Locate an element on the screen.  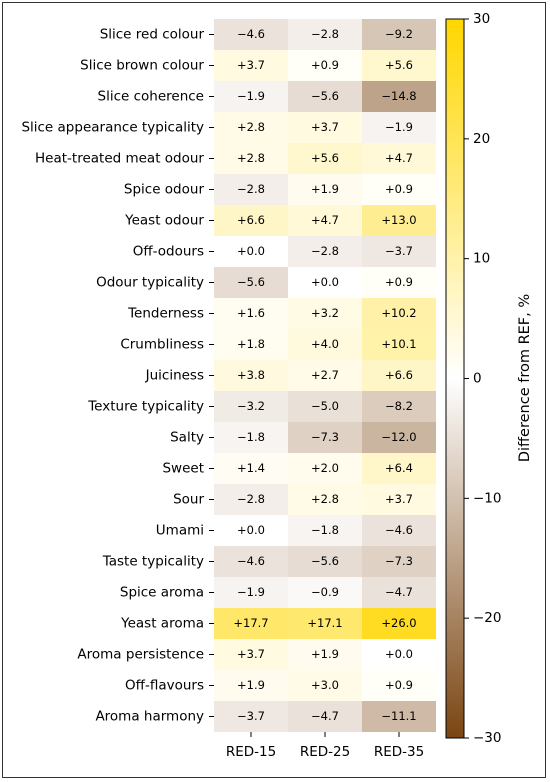
cell-value-label: +3.0 is located at coordinates (325, 685).